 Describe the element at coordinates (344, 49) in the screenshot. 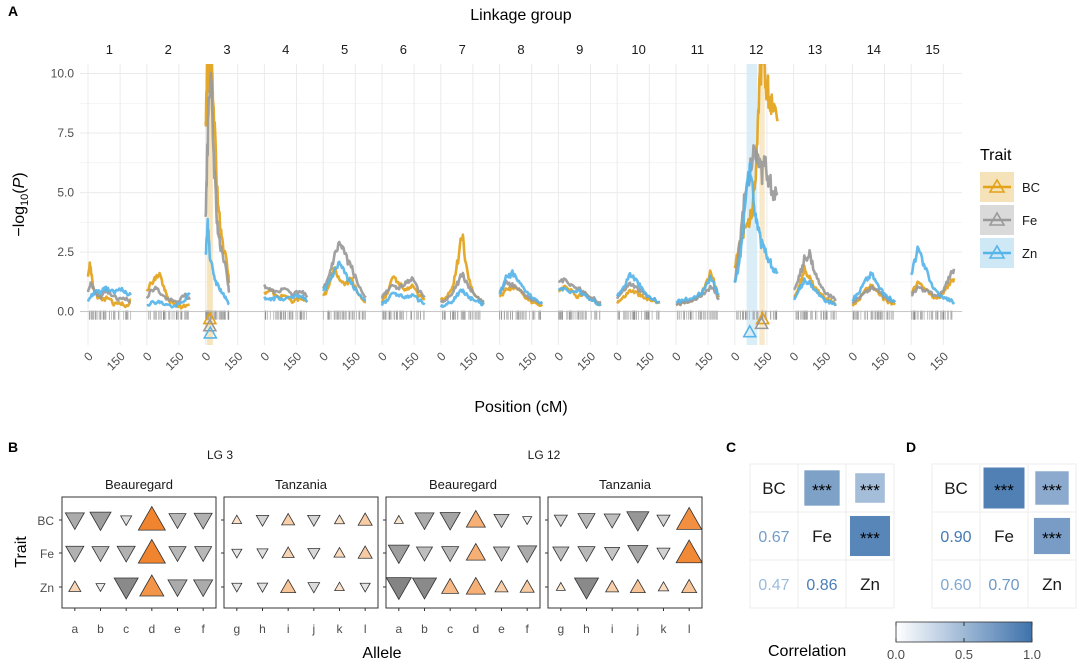

I see `linkage-group-label: 5` at that location.